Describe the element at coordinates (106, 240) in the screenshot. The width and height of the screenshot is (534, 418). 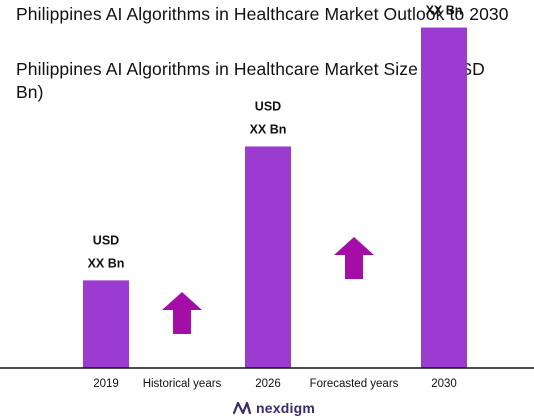
I see `bar-value-label-2019-1: USD` at that location.